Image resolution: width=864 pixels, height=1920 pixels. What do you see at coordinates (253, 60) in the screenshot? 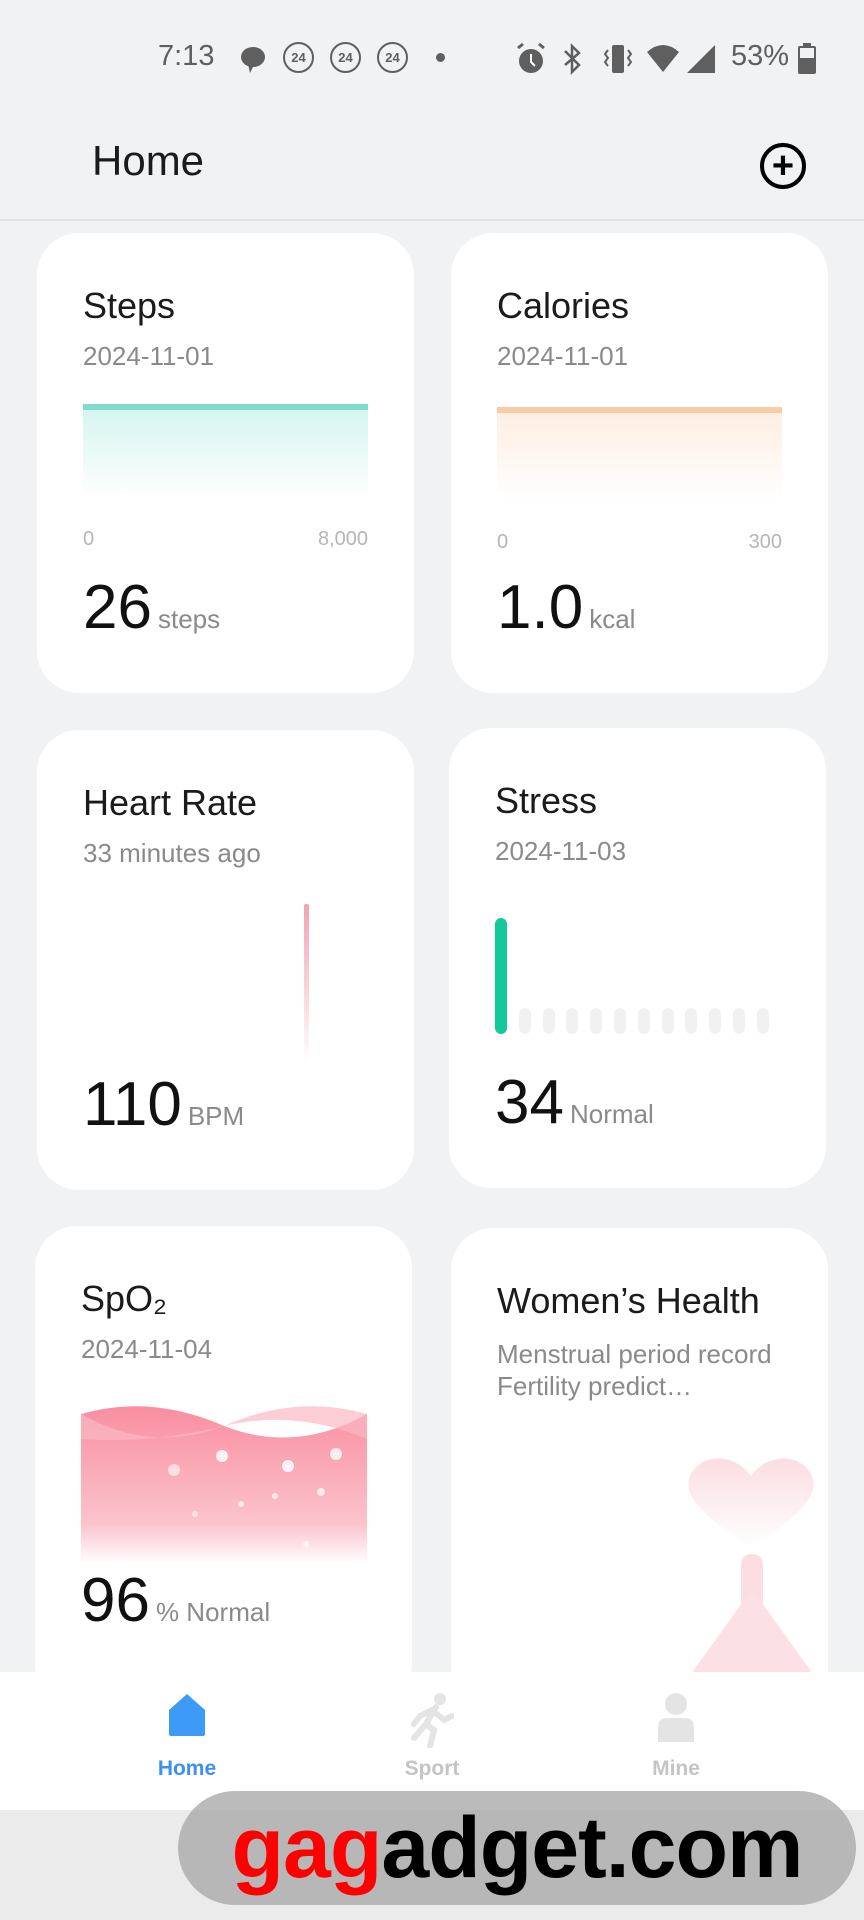
I see `chat-icon` at bounding box center [253, 60].